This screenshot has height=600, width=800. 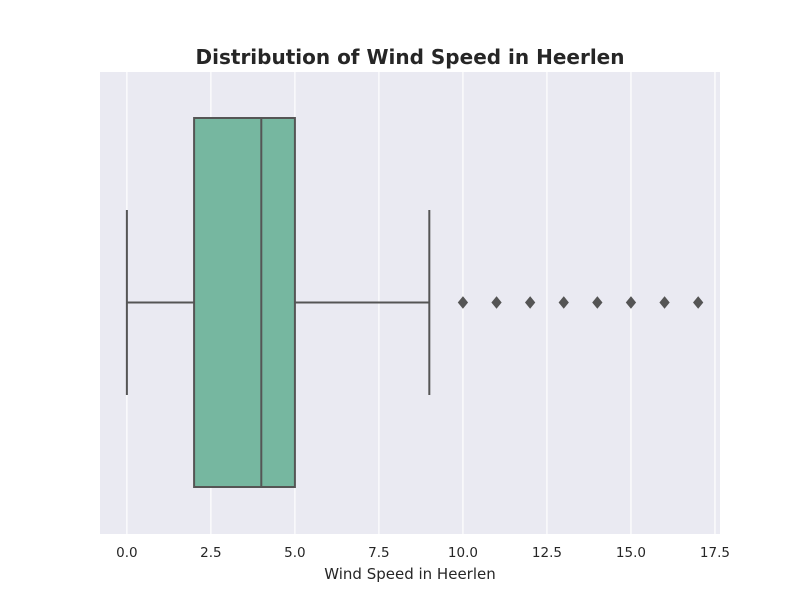 I want to click on x-axis-ticks: 0.0 2.5 5.0 7.5 10.0 12.5 15.0 17.5, so click(x=423, y=553).